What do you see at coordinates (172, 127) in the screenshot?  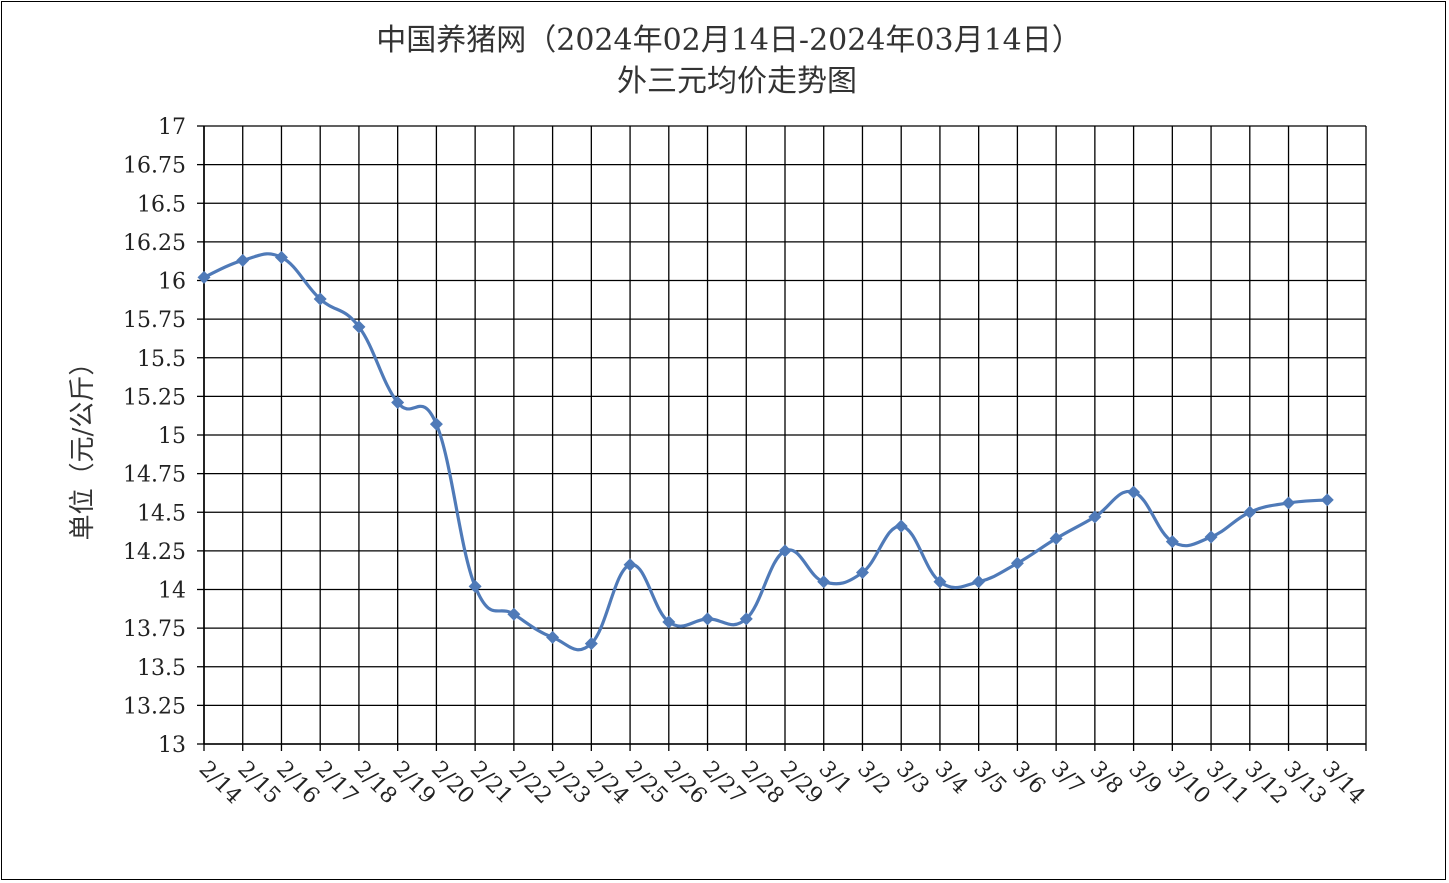 I see `y-tick-label: 17` at bounding box center [172, 127].